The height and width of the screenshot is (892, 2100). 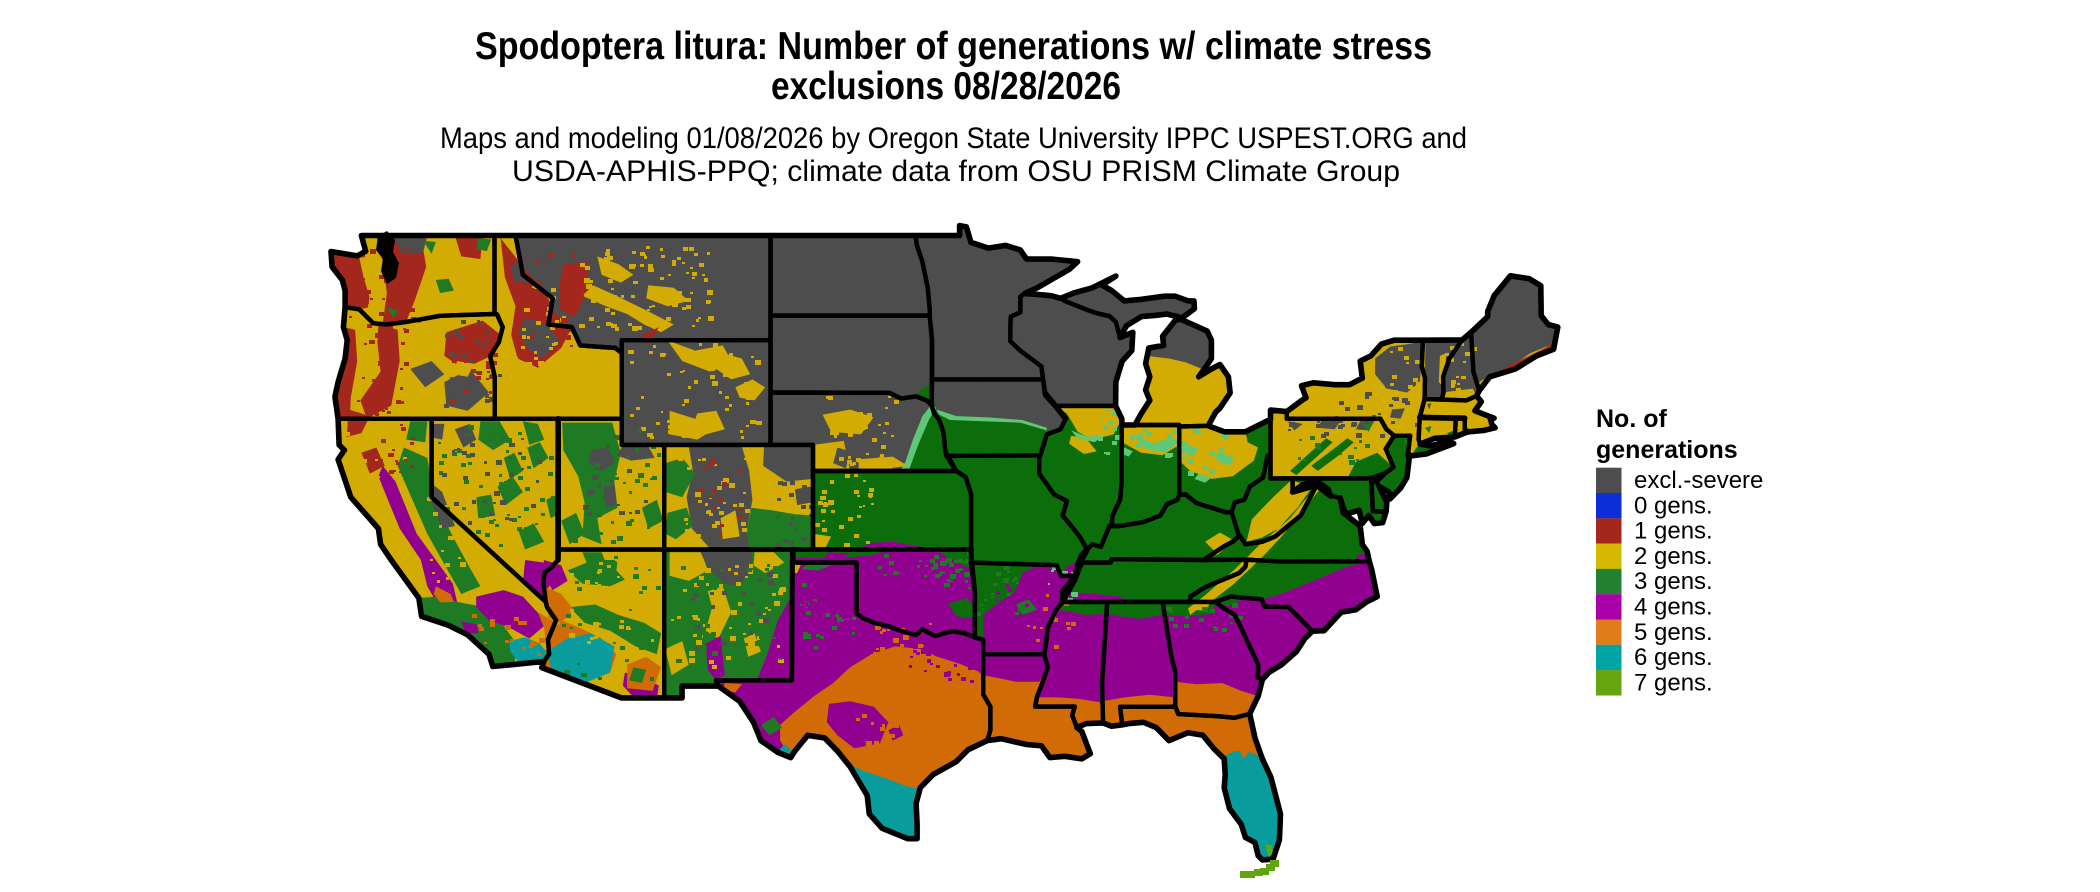 I want to click on svg-text: 0 gens., so click(x=1673, y=505).